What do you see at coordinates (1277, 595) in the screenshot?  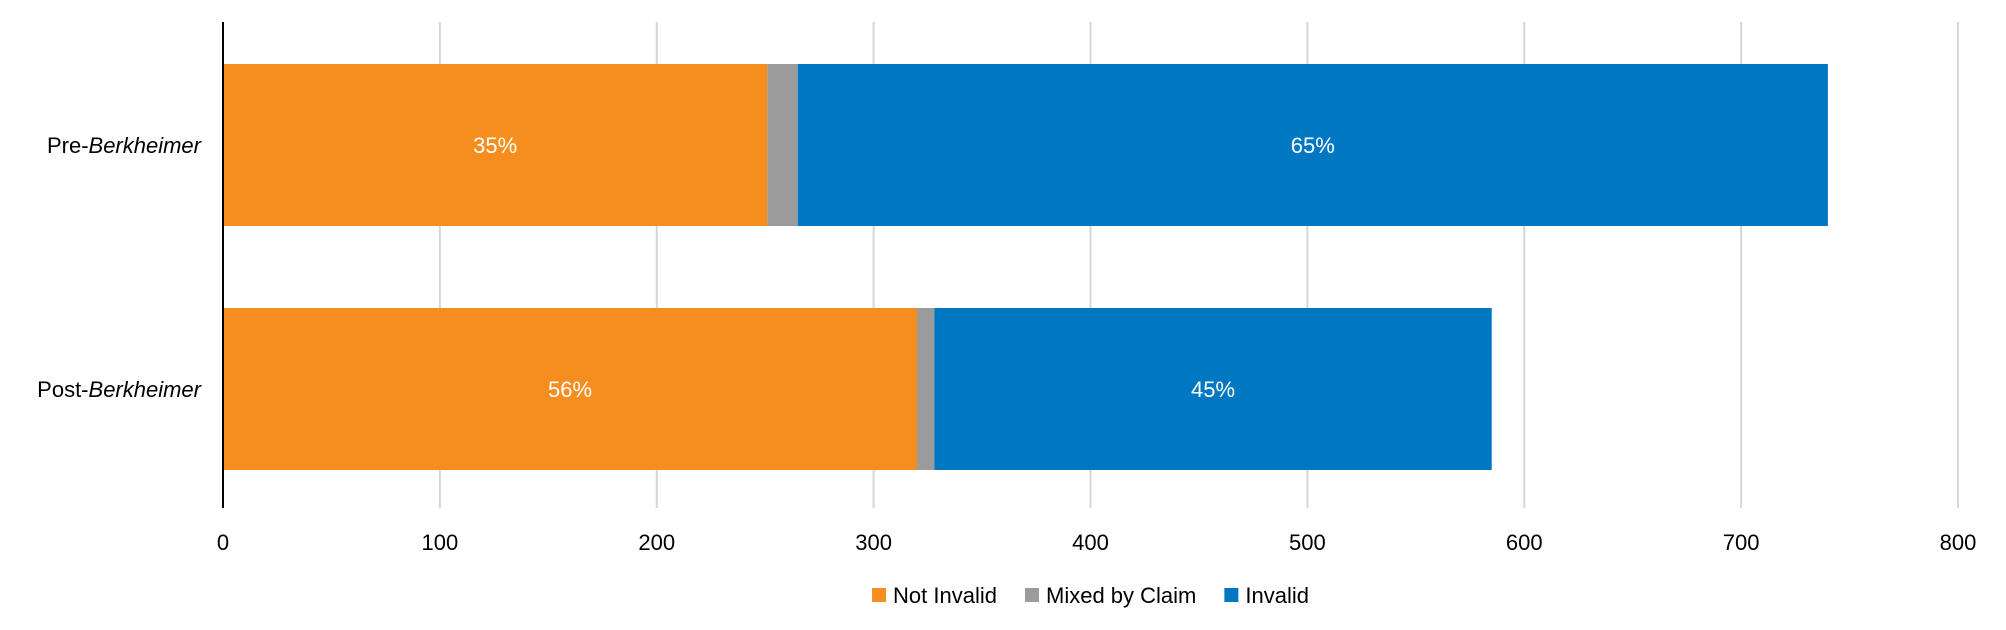 I see `legend-label: Invalid` at bounding box center [1277, 595].